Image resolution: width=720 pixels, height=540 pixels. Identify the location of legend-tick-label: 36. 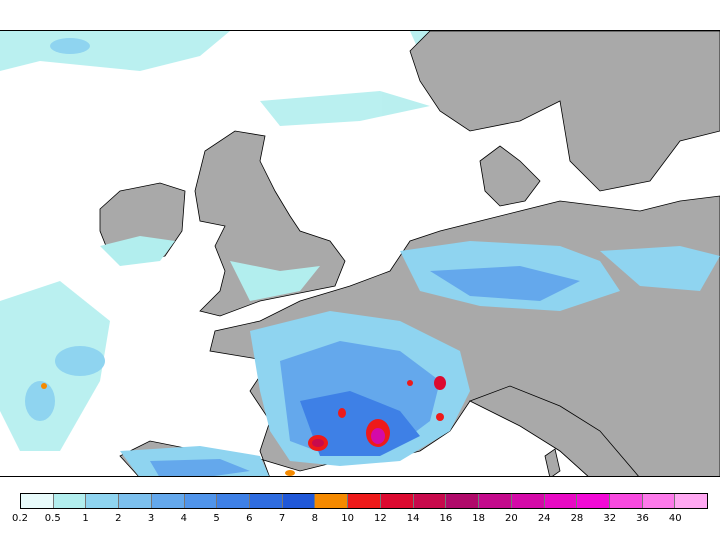
(642, 518).